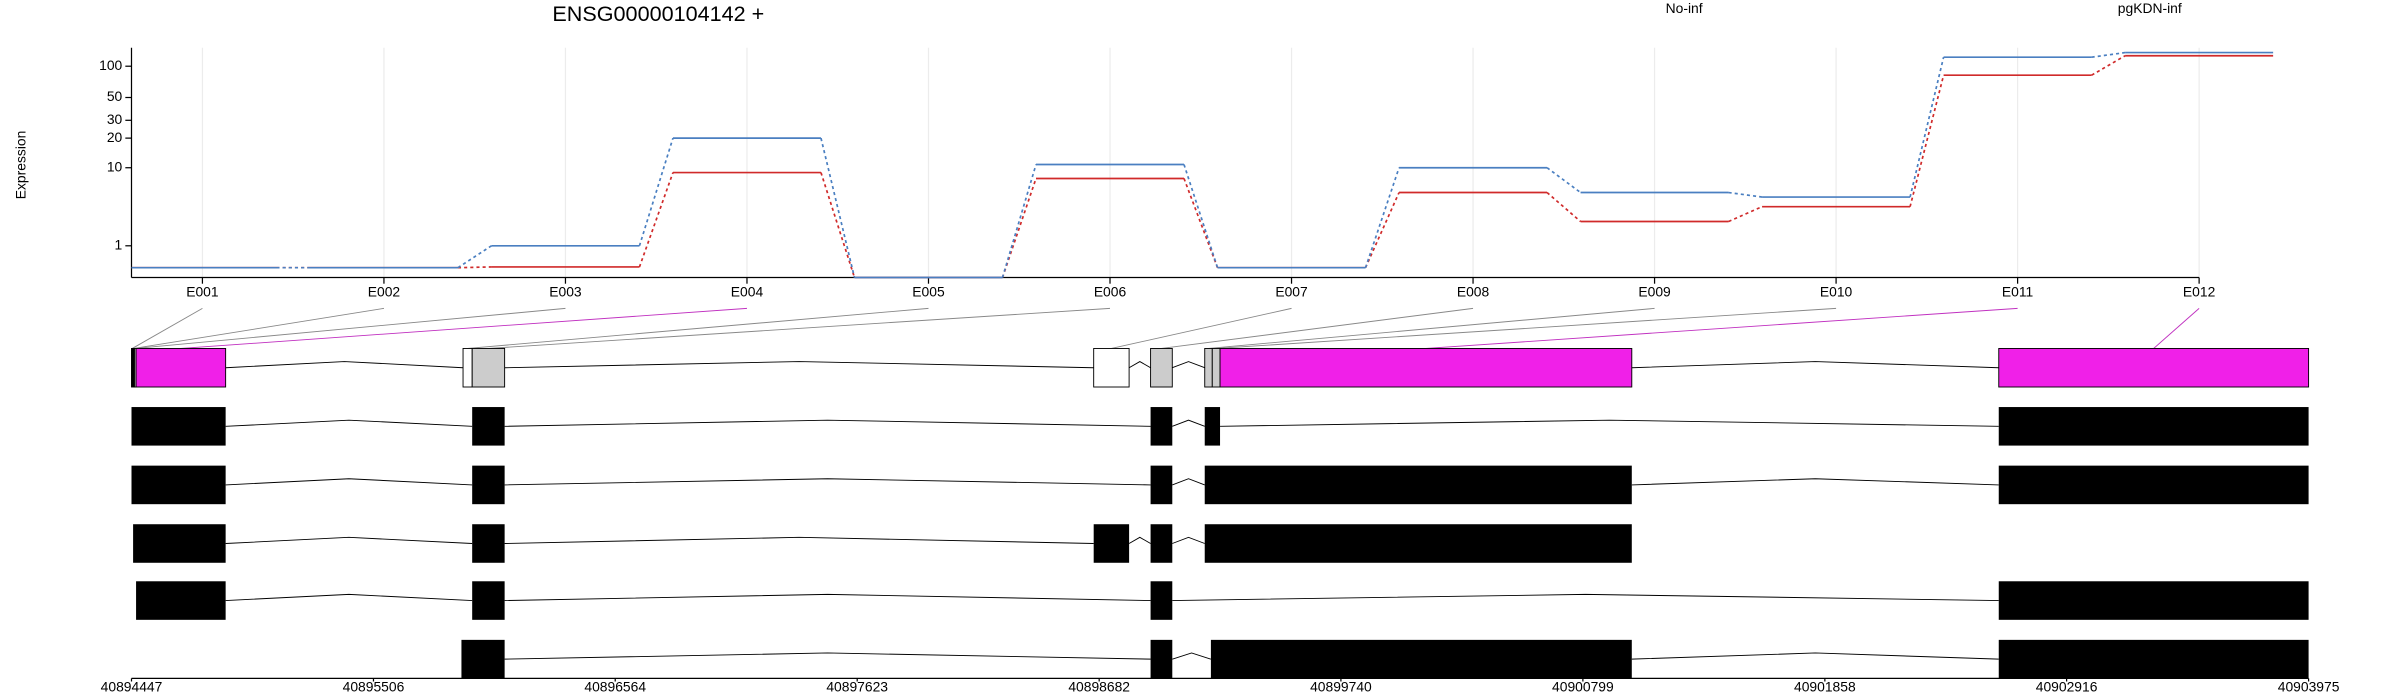  What do you see at coordinates (1291, 292) in the screenshot?
I see `x-tick-label: E007` at bounding box center [1291, 292].